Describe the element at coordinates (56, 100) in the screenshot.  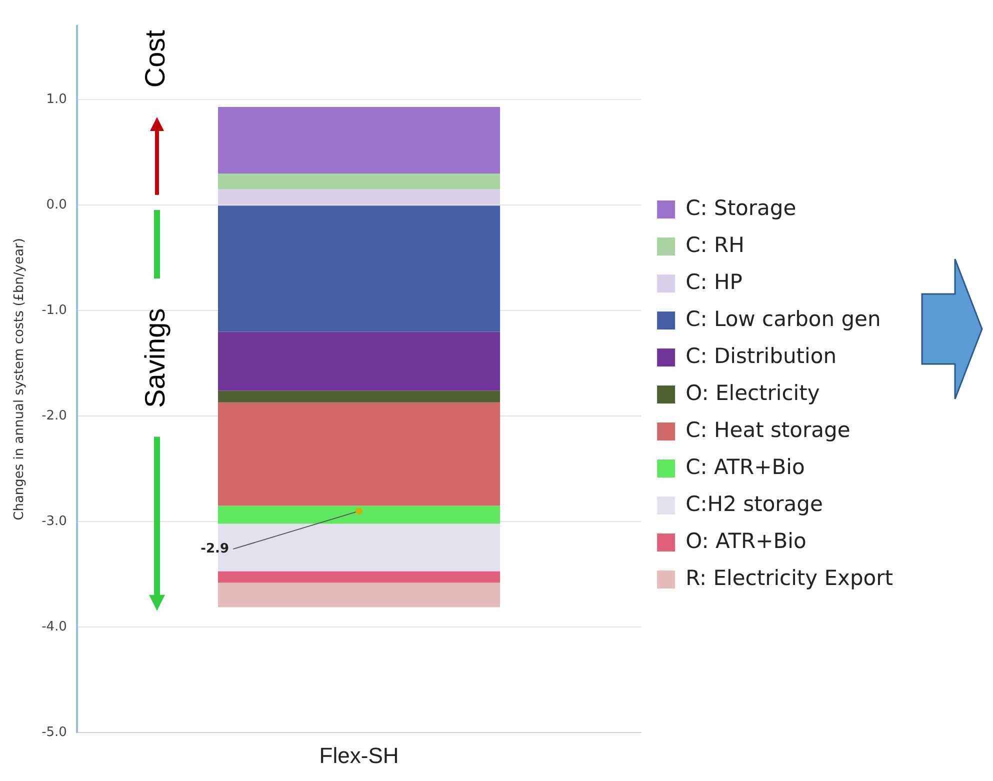
I see `y-tick-label: 1.0` at that location.